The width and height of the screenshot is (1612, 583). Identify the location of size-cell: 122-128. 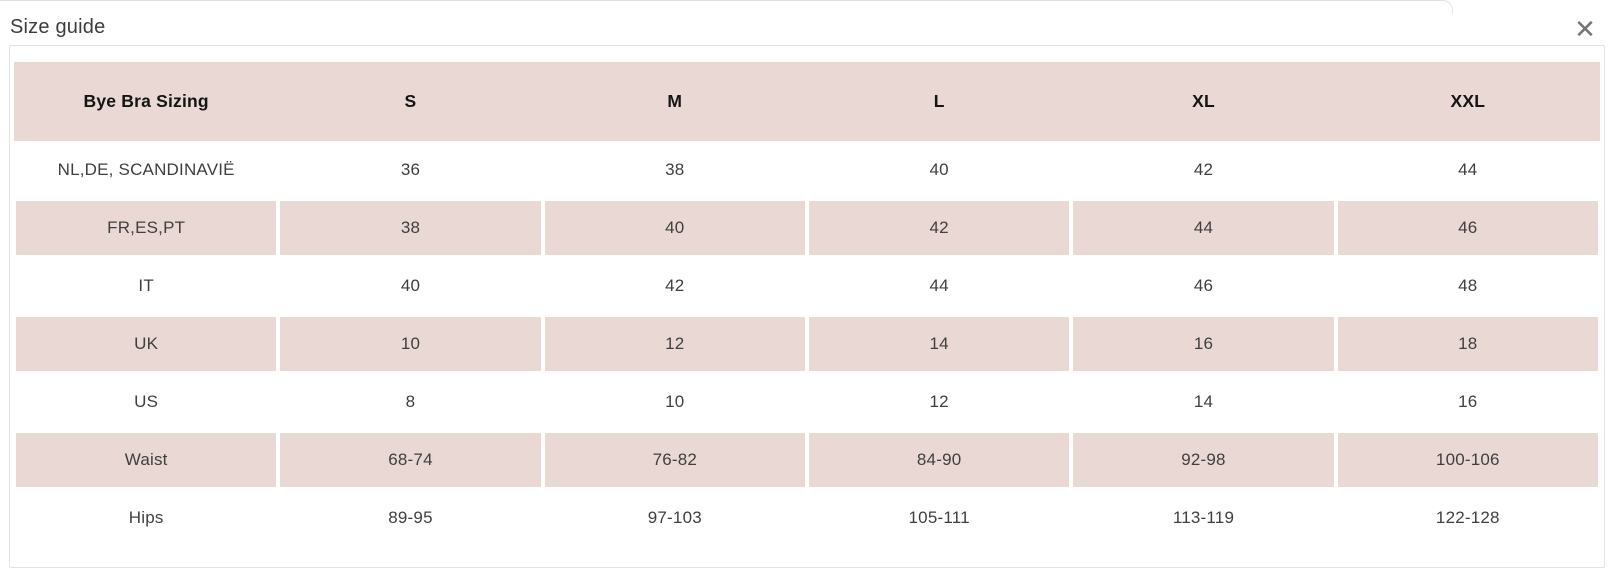
(1467, 518).